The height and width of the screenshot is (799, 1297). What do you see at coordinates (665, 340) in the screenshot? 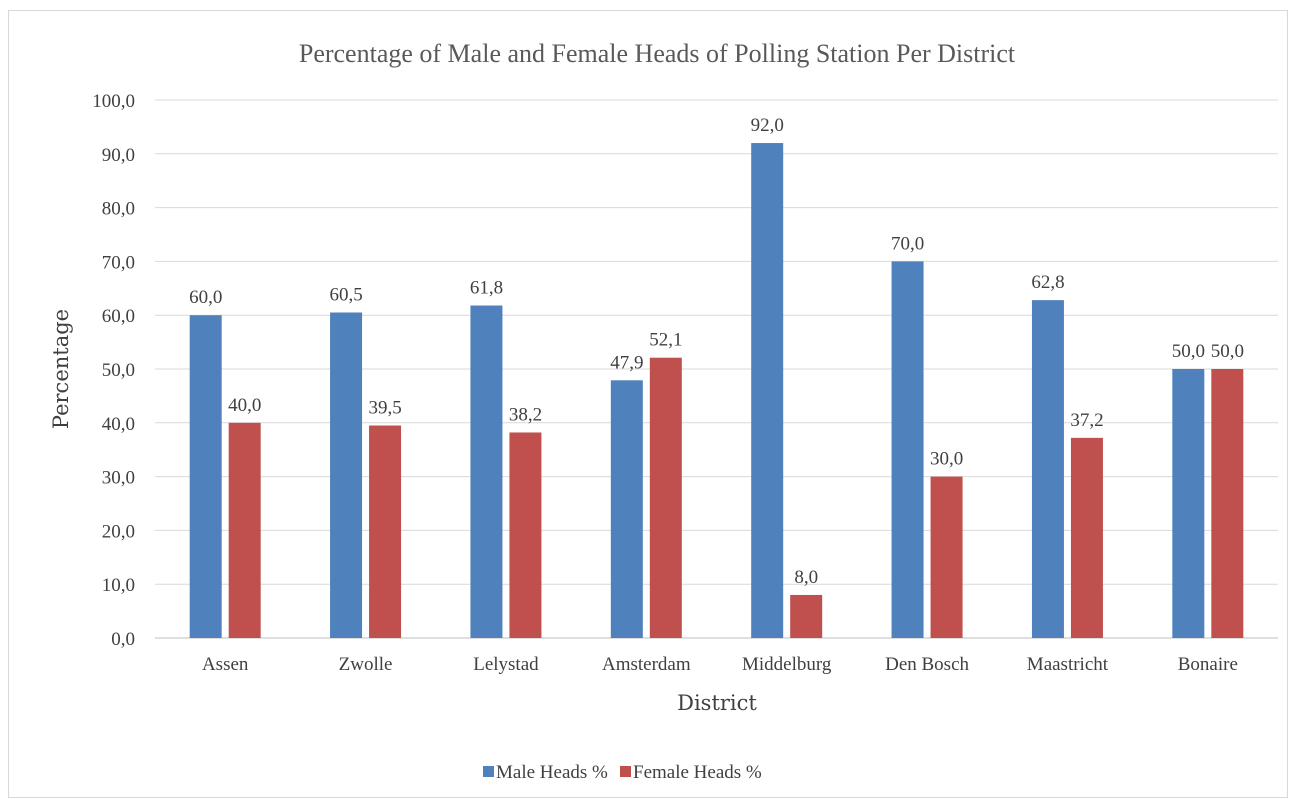
I see `data-label: 52,1` at bounding box center [665, 340].